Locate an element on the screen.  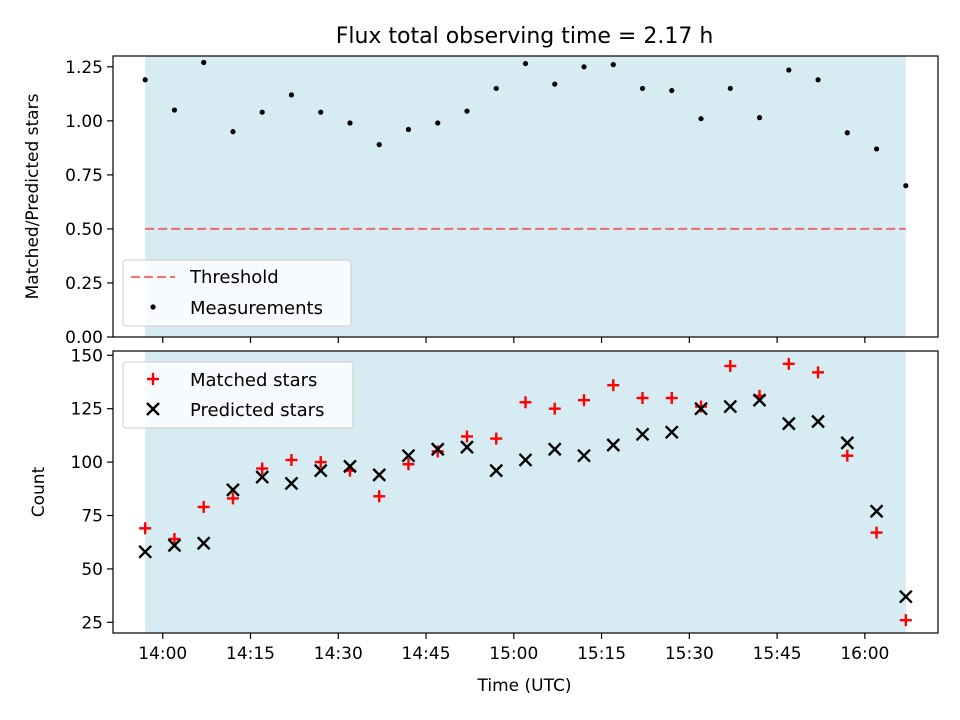
ratio-legend-box is located at coordinates (237, 293).